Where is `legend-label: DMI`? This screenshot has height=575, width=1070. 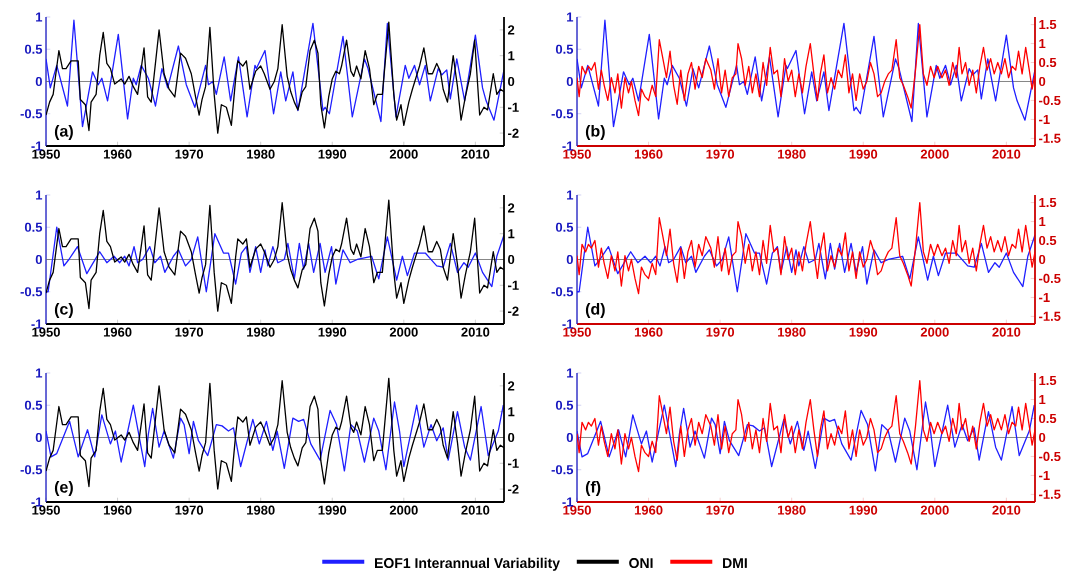
legend-label: DMI is located at coordinates (735, 563).